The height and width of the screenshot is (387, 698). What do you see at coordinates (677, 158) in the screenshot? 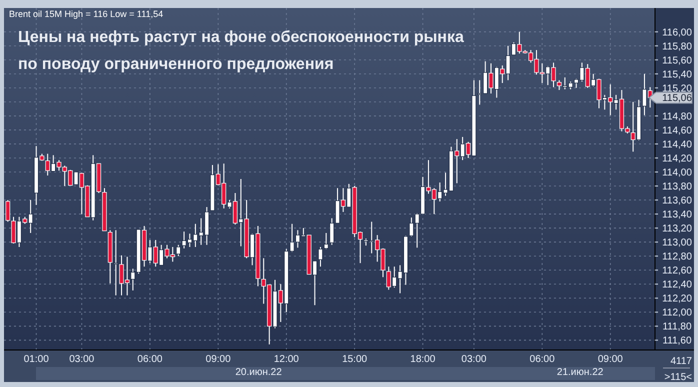
I see `y-tick-label: 114,20` at bounding box center [677, 158].